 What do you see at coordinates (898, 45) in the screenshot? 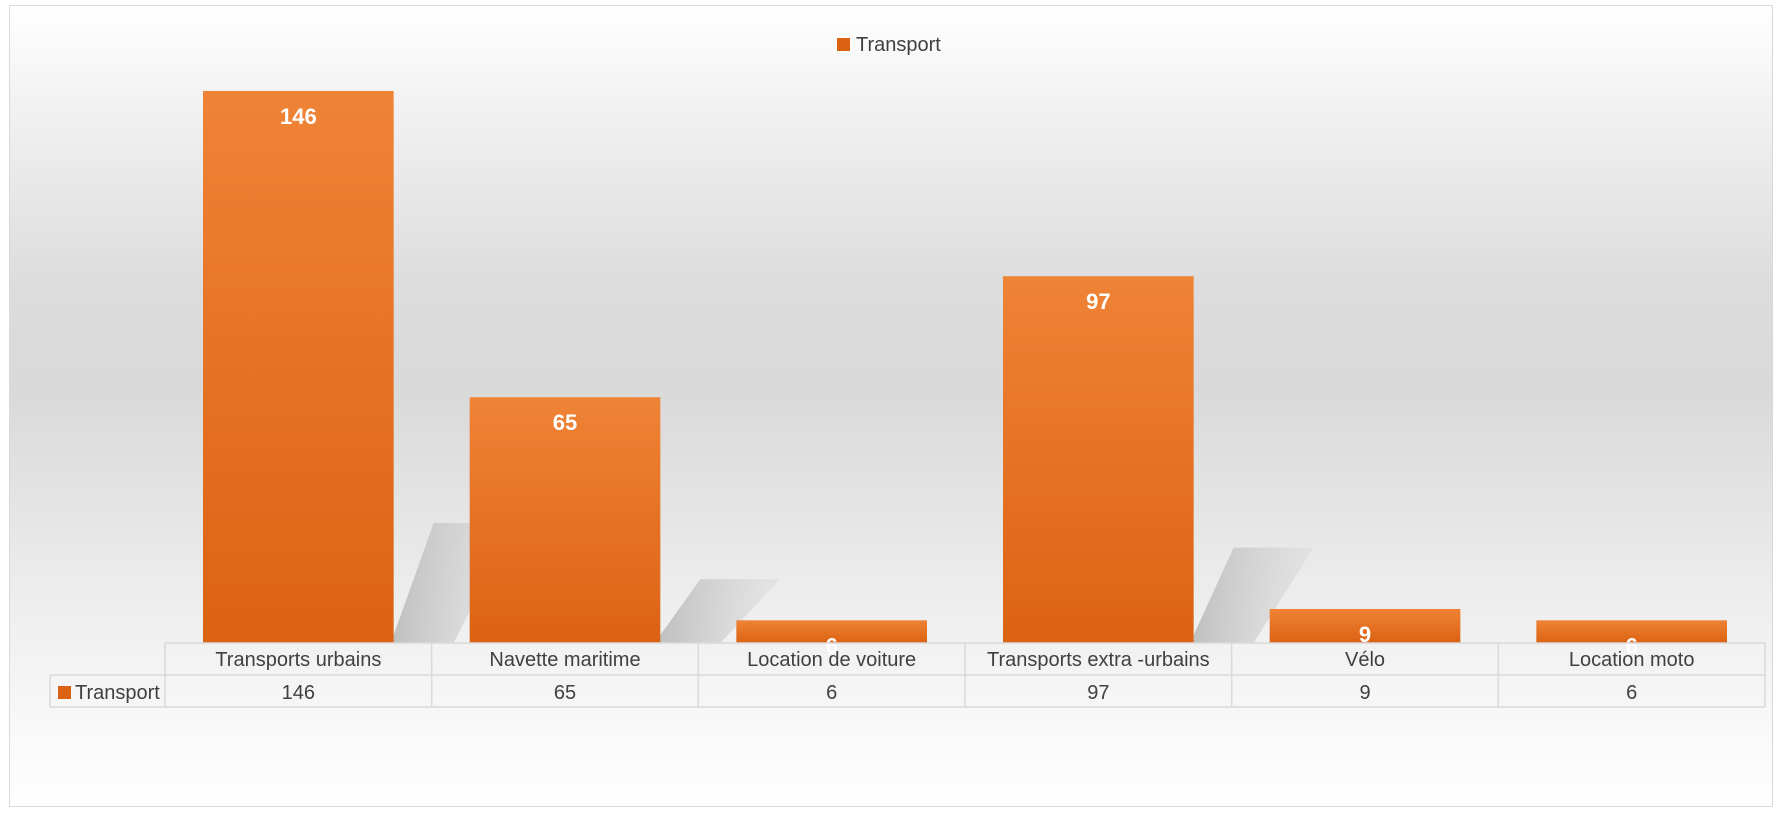
I see `legend-label: Transport` at bounding box center [898, 45].